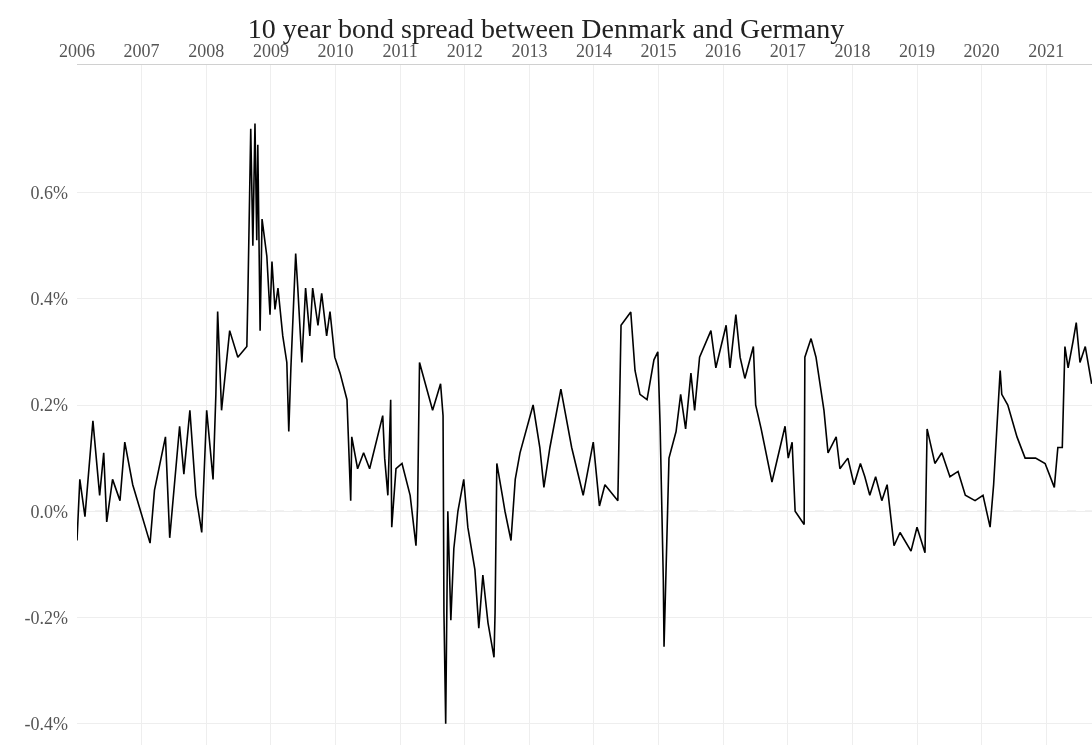  I want to click on y-tick-label: -0.2%, so click(46, 617).